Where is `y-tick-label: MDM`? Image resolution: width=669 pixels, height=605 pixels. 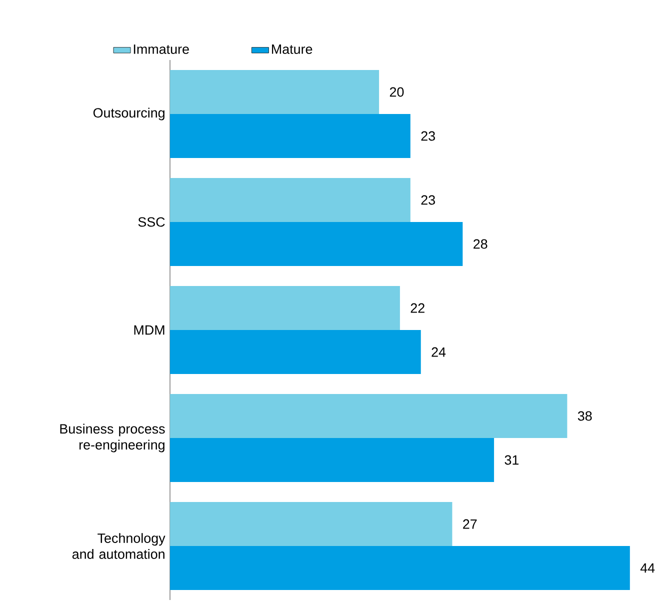
y-tick-label: MDM is located at coordinates (149, 330).